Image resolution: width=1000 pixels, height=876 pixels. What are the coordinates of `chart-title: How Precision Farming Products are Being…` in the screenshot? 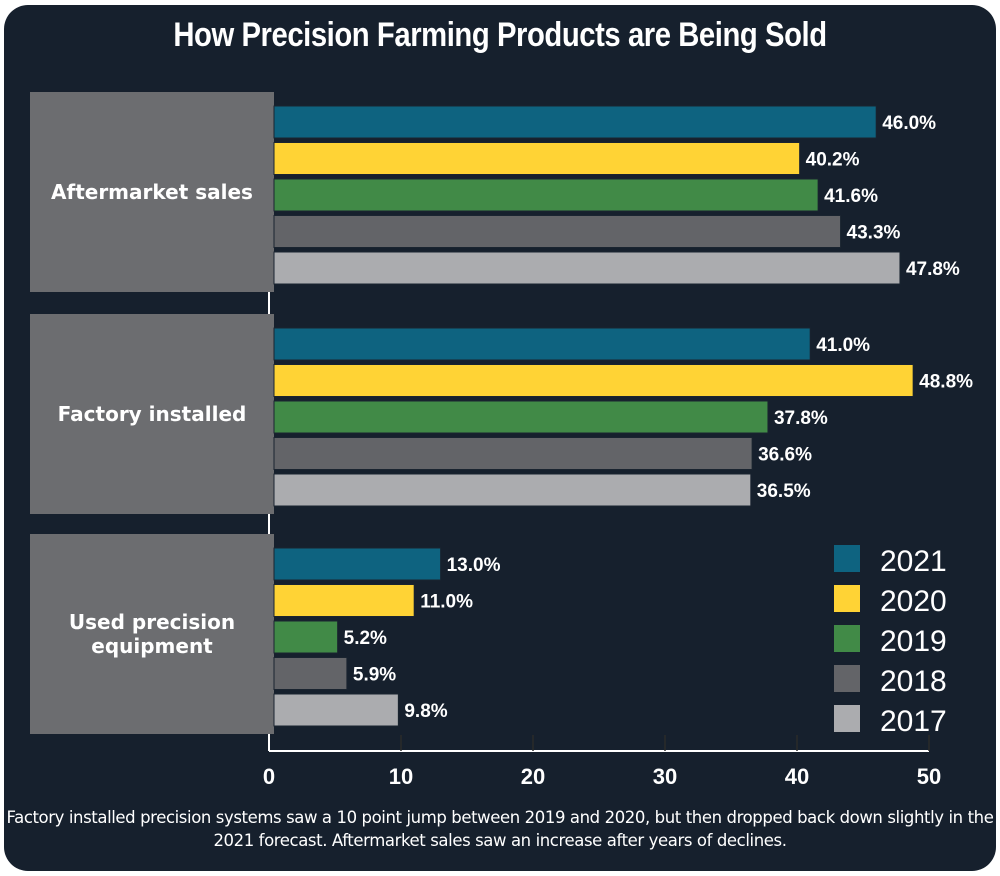 It's located at (500, 35).